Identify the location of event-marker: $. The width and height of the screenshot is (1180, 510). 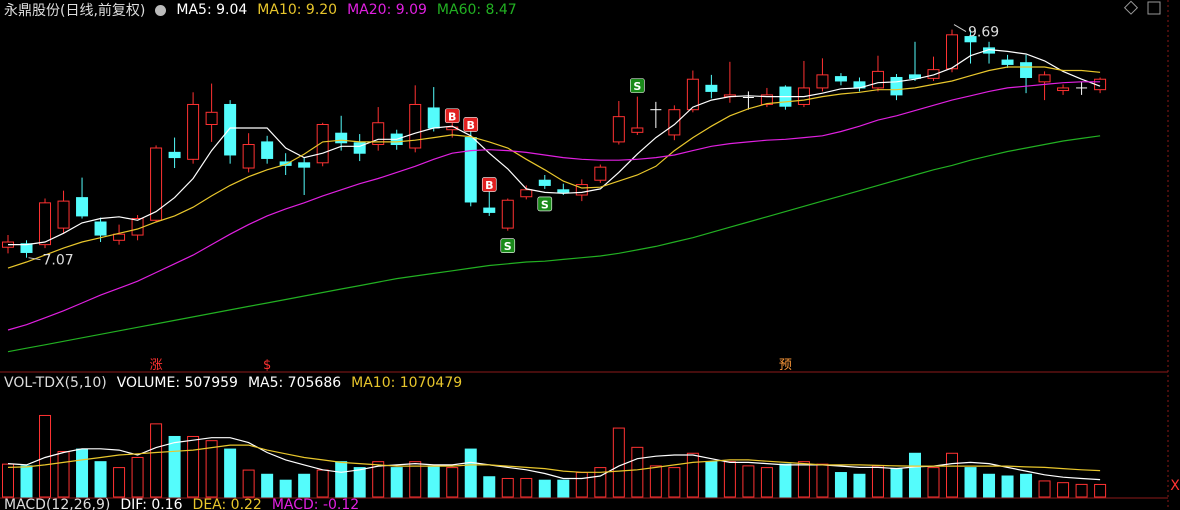
(267, 365).